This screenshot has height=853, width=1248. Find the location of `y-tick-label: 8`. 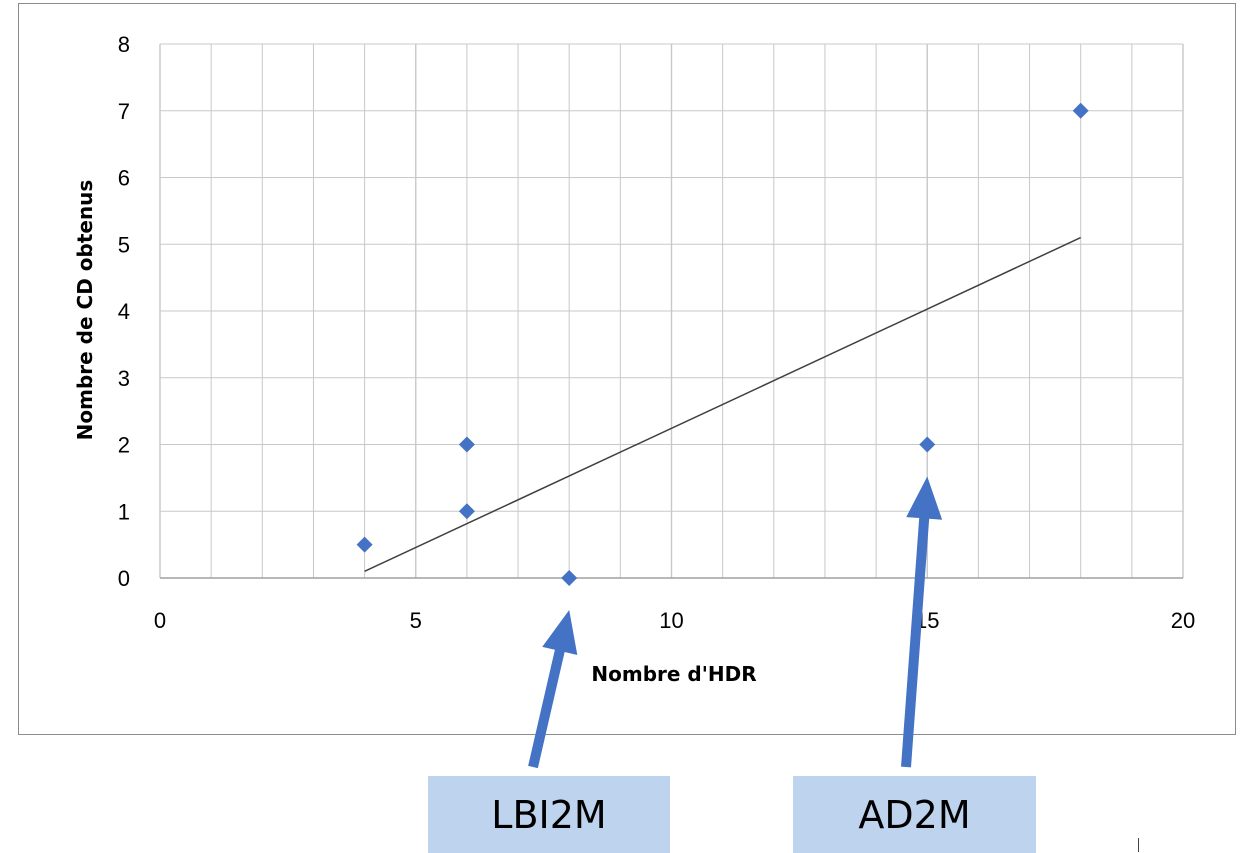

y-tick-label: 8 is located at coordinates (124, 44).